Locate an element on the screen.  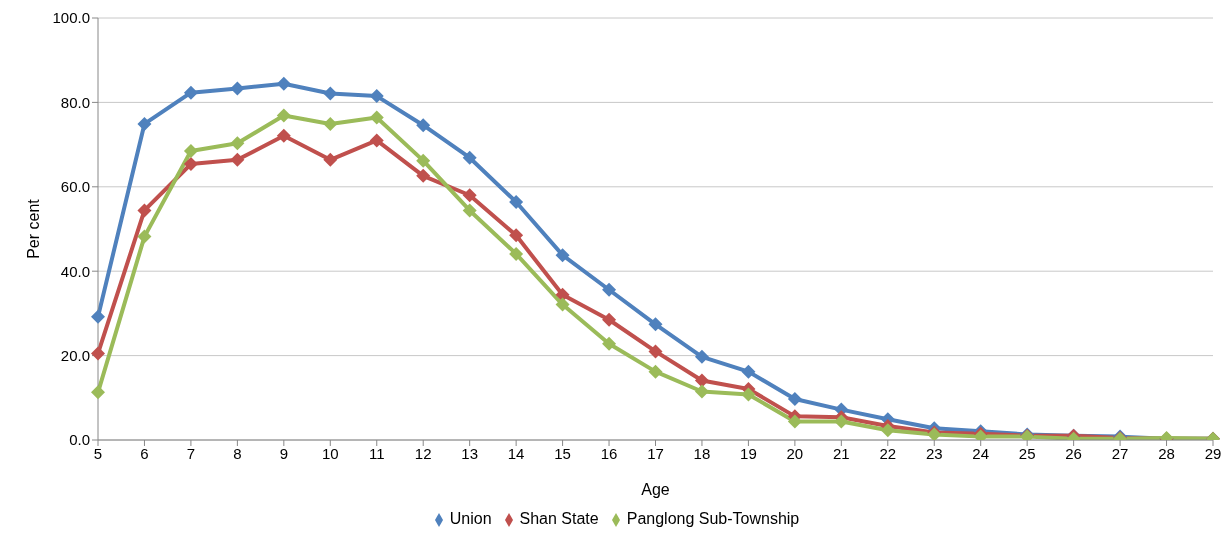
x-tick-label: 13 is located at coordinates (470, 453).